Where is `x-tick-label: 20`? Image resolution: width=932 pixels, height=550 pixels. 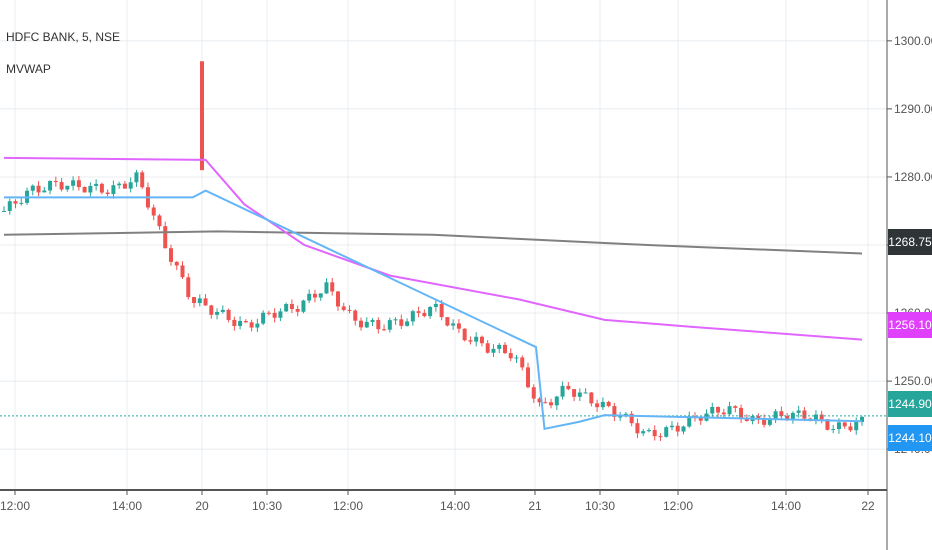
x-tick-label: 20 is located at coordinates (202, 506).